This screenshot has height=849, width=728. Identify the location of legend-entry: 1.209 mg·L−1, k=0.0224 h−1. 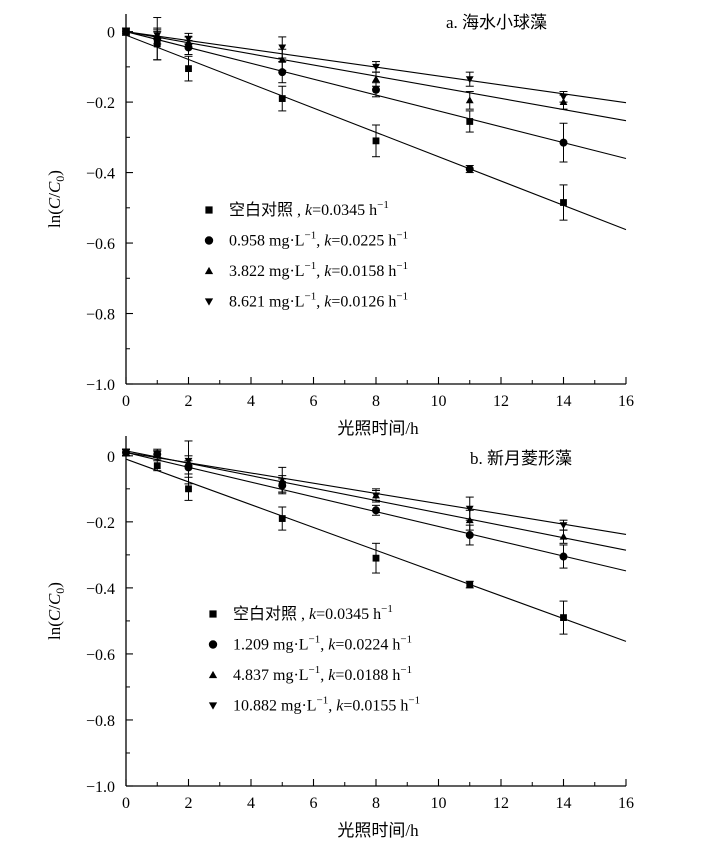
(322, 644).